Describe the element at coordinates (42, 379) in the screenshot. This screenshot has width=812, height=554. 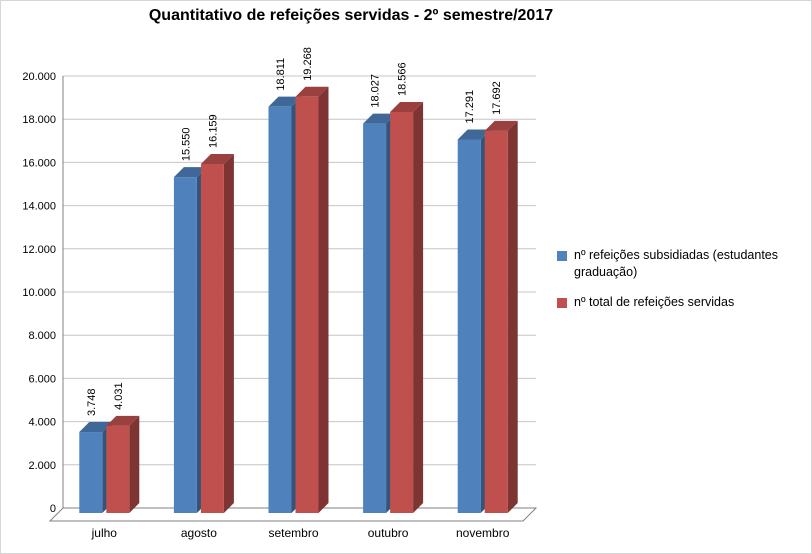
I see `y-axis-label: 6.000` at that location.